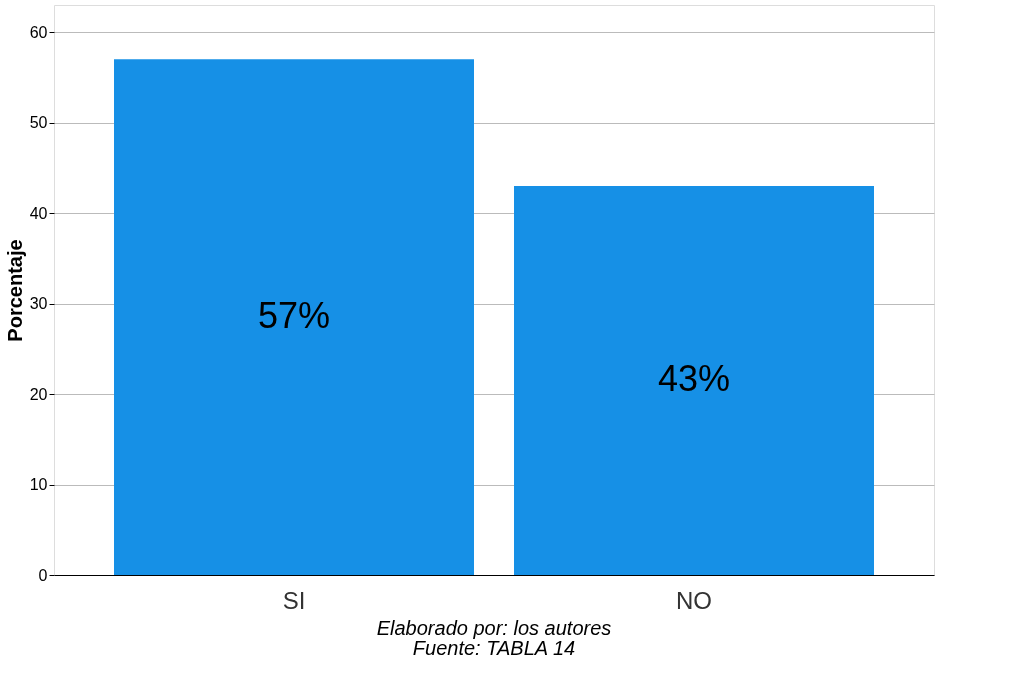 The image size is (1018, 687). What do you see at coordinates (43, 575) in the screenshot?
I see `y-tick-label: 0` at bounding box center [43, 575].